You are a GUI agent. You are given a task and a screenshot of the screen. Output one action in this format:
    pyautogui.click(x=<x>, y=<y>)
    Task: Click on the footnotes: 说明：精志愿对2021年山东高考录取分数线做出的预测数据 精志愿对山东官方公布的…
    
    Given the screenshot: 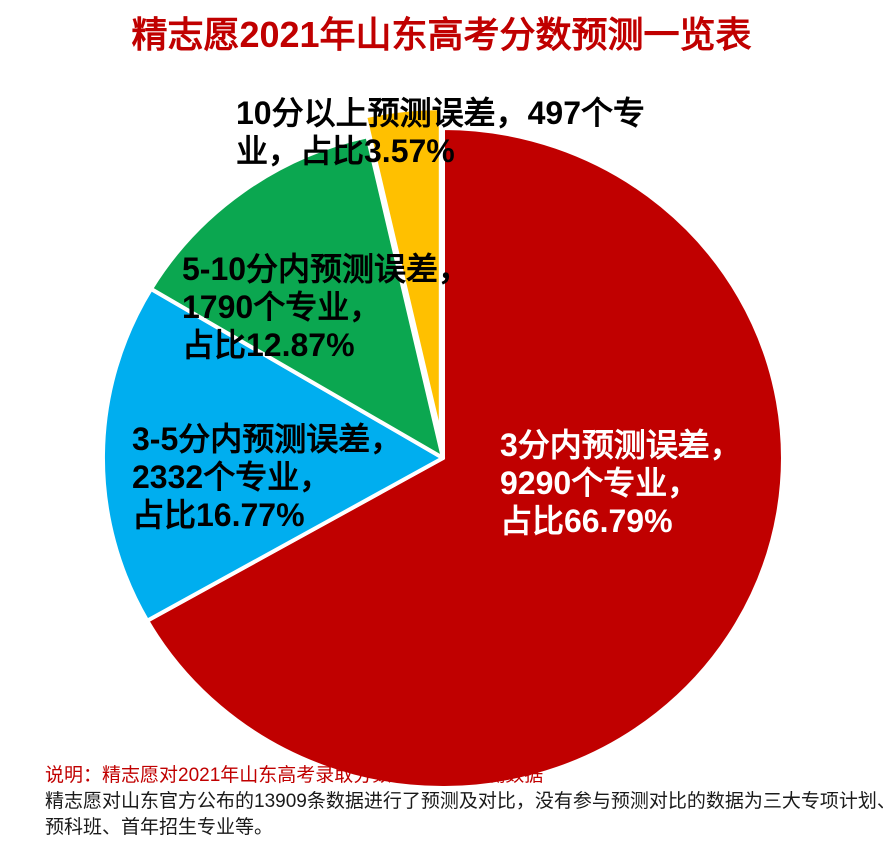 What is the action you would take?
    pyautogui.click(x=464, y=802)
    